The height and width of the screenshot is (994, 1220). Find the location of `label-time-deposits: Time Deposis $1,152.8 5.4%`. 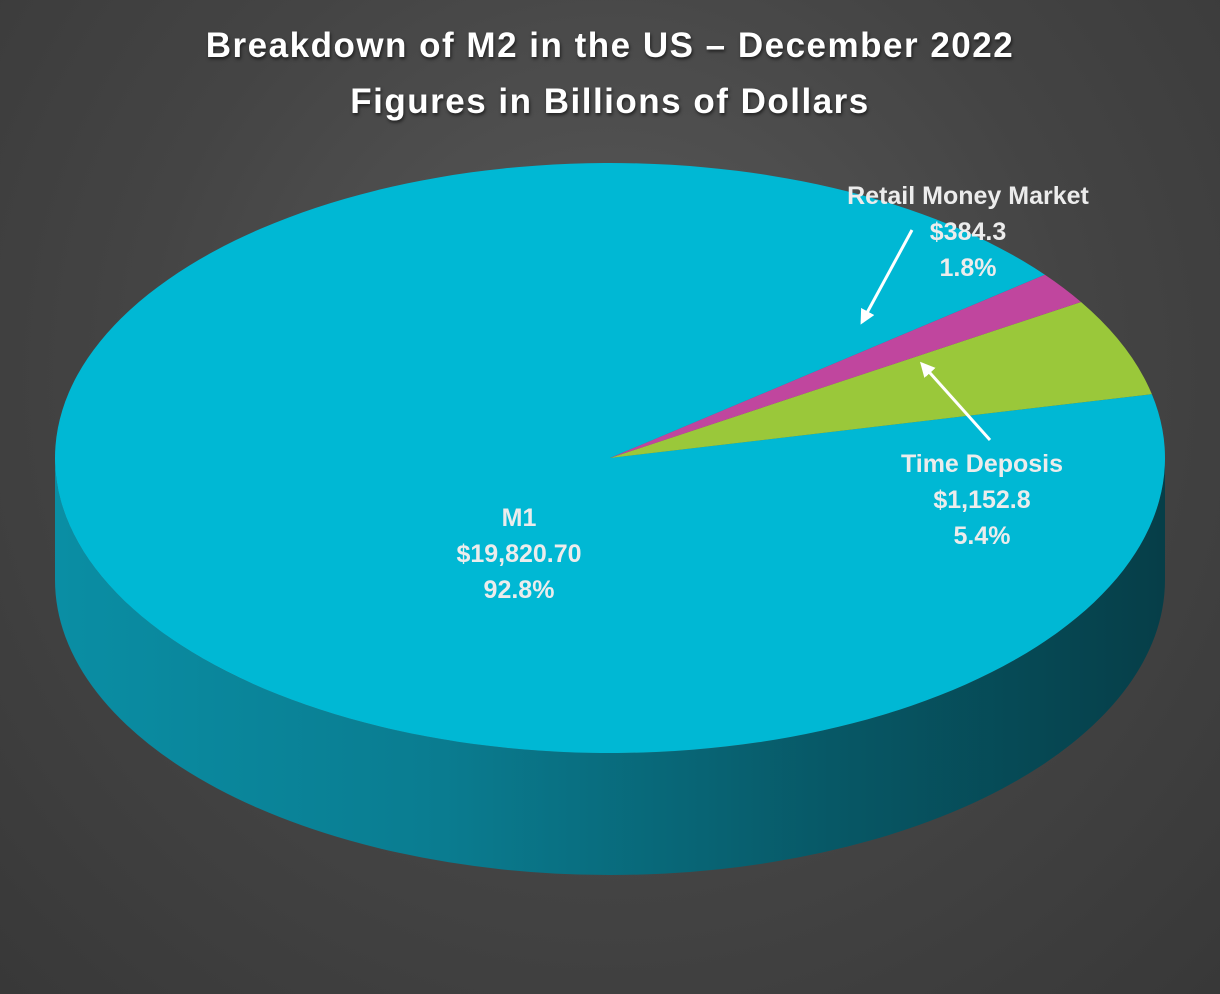

label-time-deposits: Time Deposis $1,152.8 5.4% is located at coordinates (982, 500).